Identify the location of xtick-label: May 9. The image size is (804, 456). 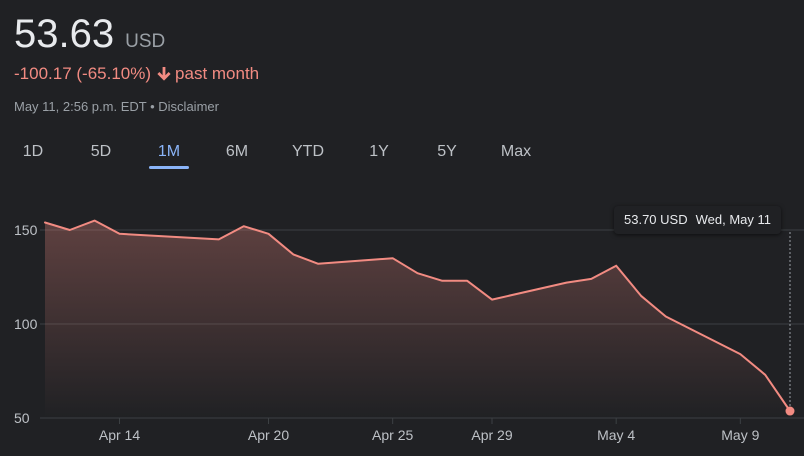
(740, 435).